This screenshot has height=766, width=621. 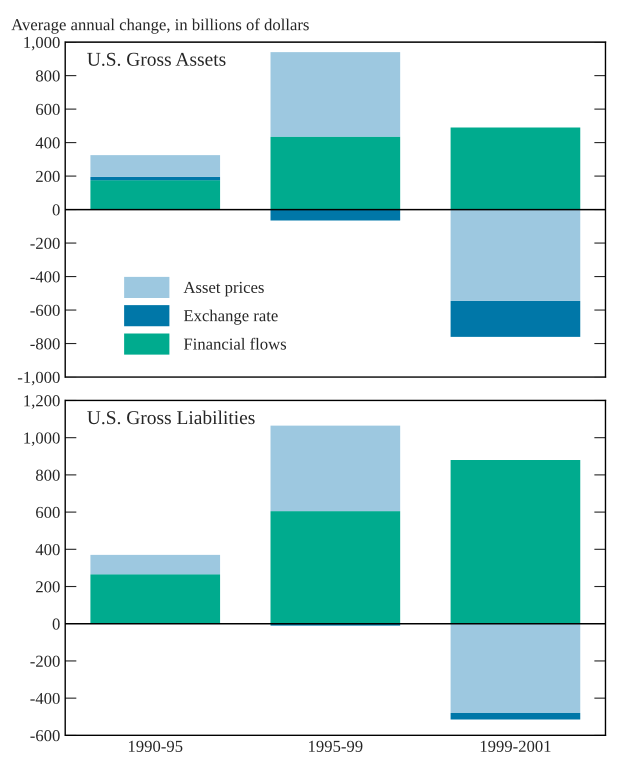 What do you see at coordinates (515, 746) in the screenshot?
I see `x-tick-label: 1999-2001` at bounding box center [515, 746].